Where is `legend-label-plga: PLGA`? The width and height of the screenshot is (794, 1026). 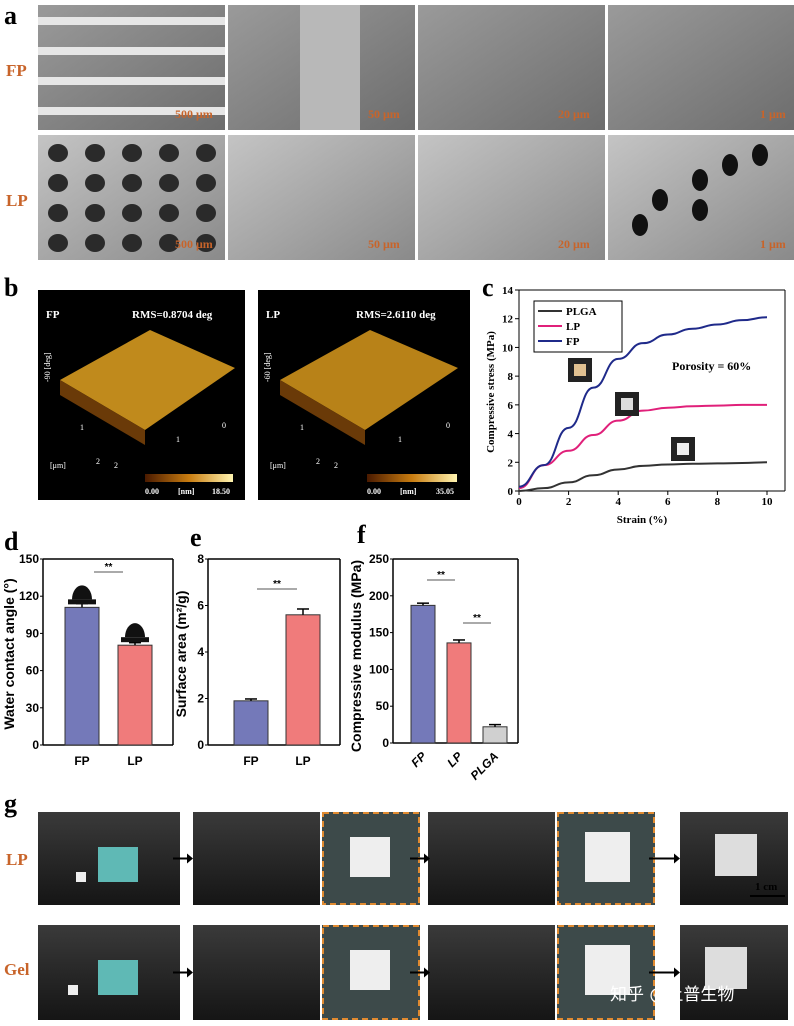
legend-label-plga: PLGA is located at coordinates (581, 312).